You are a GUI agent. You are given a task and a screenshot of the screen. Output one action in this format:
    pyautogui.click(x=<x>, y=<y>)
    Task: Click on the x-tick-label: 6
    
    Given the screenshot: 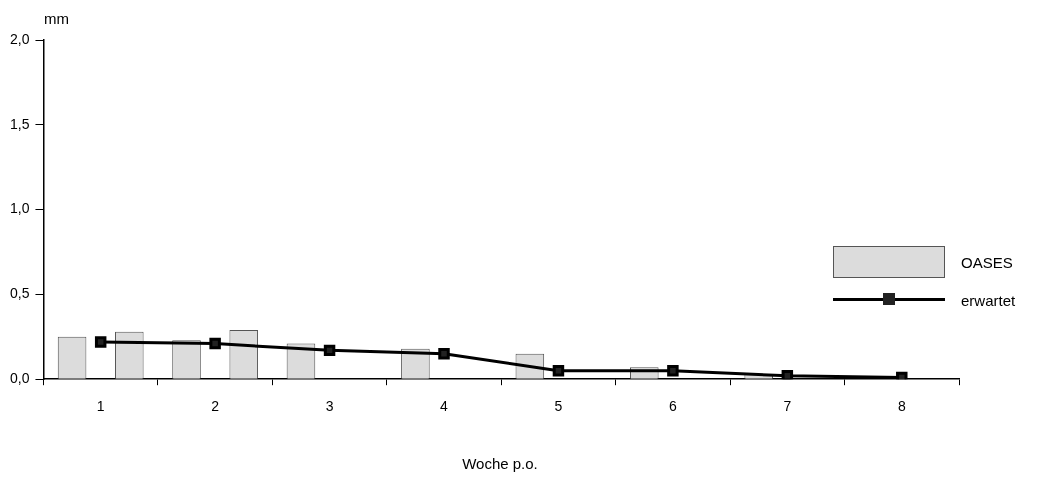 What is the action you would take?
    pyautogui.click(x=673, y=406)
    